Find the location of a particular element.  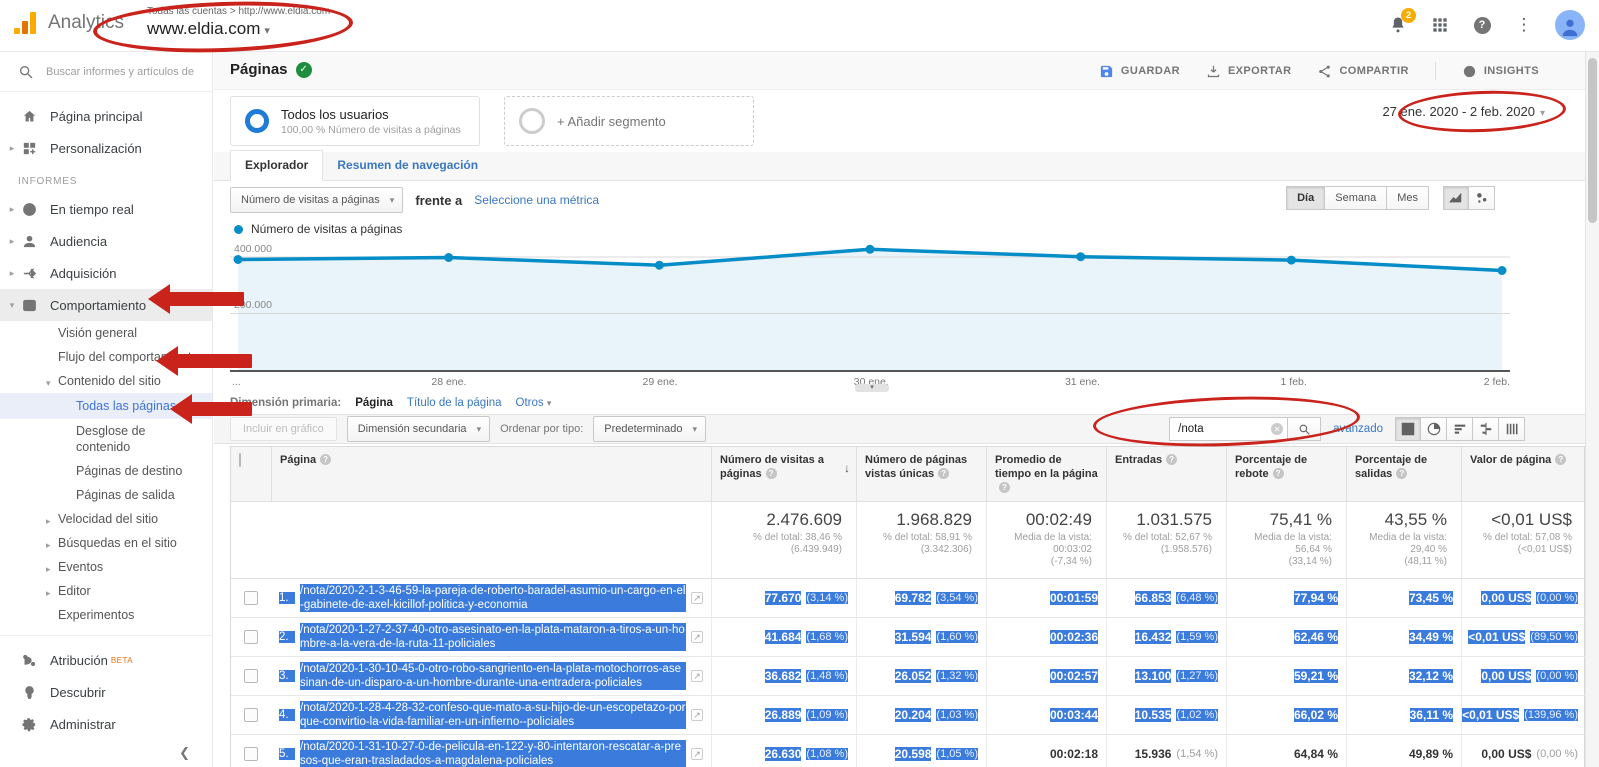

scrollbar-thumb is located at coordinates (1592, 140).